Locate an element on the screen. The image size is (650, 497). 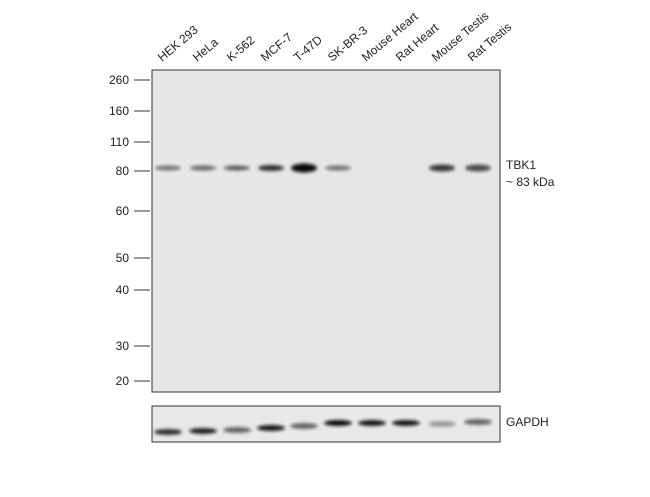
marker-label: 30 is located at coordinates (123, 346).